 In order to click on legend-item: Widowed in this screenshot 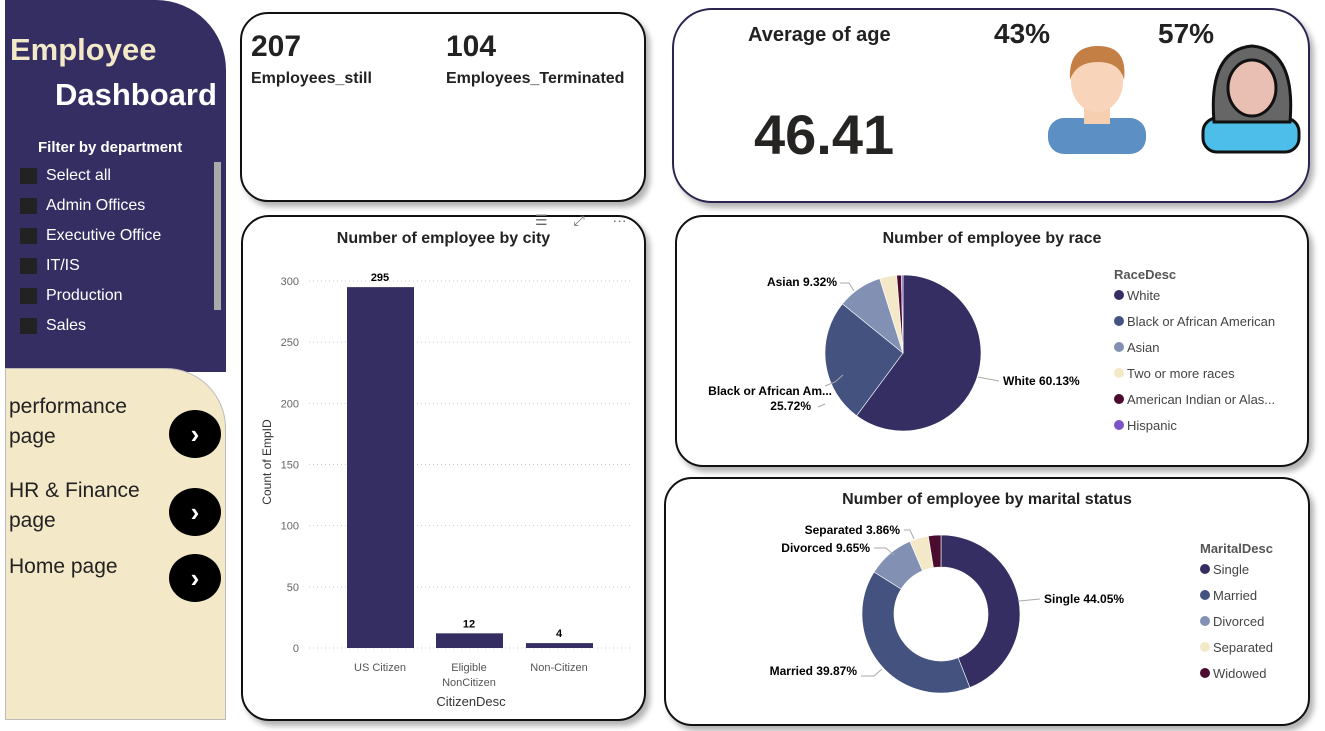, I will do `click(1236, 673)`.